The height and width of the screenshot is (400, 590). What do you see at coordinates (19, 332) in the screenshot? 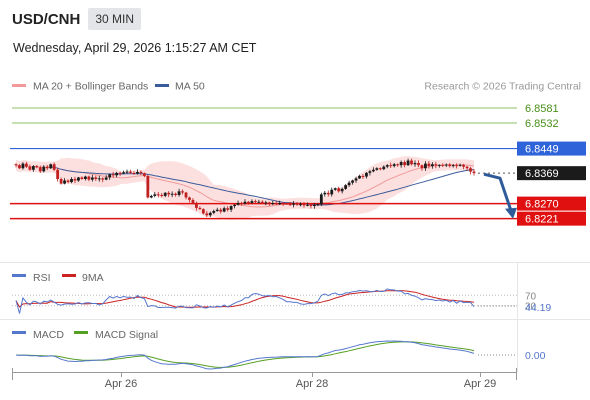
I see `macd-legend-swatch` at bounding box center [19, 332].